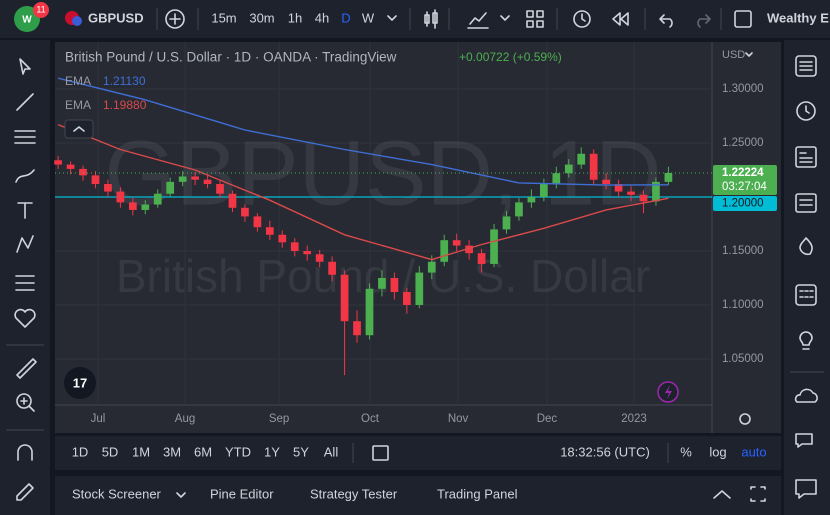 This screenshot has height=515, width=830. Describe the element at coordinates (322, 17) in the screenshot. I see `interval: 4h` at that location.